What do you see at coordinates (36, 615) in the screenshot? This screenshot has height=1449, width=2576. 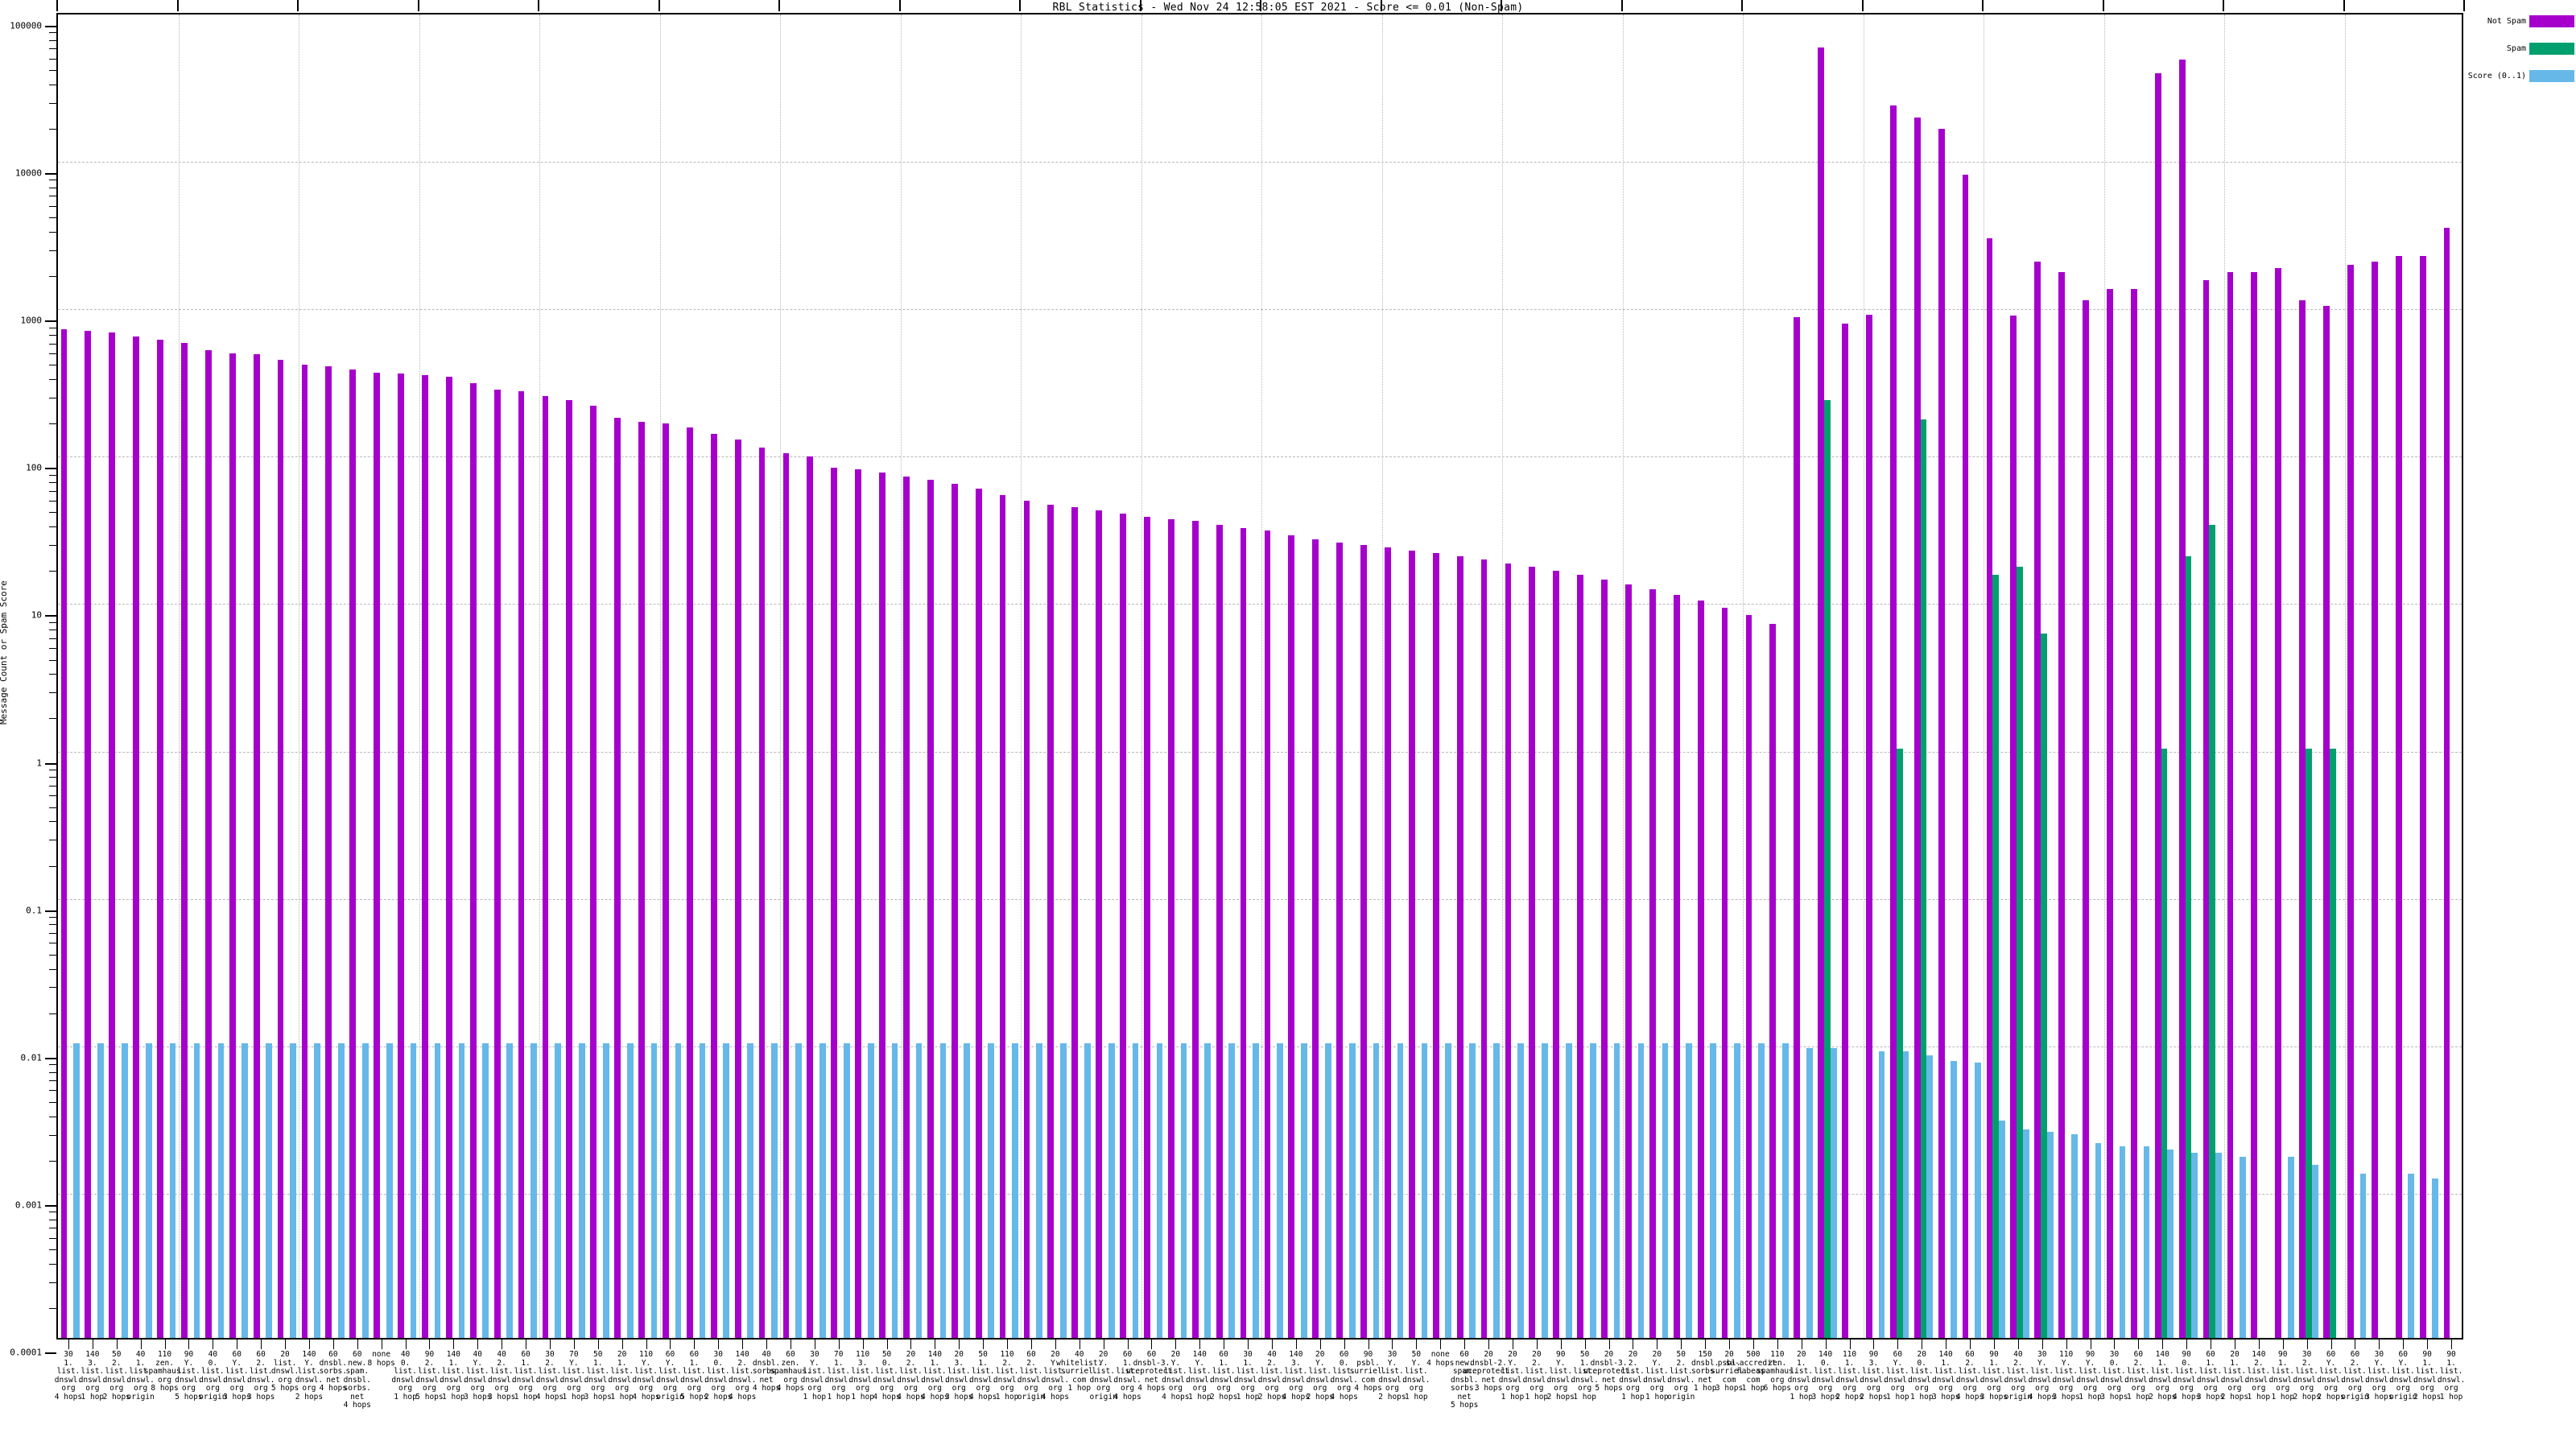 I see `y-axis-tick-label: 10` at bounding box center [36, 615].